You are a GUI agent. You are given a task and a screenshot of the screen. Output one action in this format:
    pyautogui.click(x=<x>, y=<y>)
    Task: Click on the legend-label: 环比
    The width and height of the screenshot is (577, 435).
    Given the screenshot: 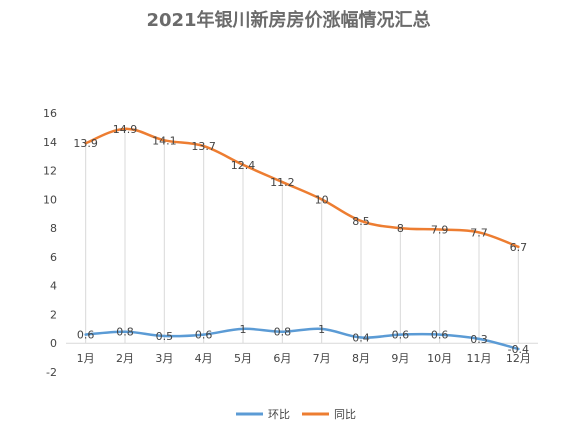 What is the action you would take?
    pyautogui.click(x=279, y=414)
    